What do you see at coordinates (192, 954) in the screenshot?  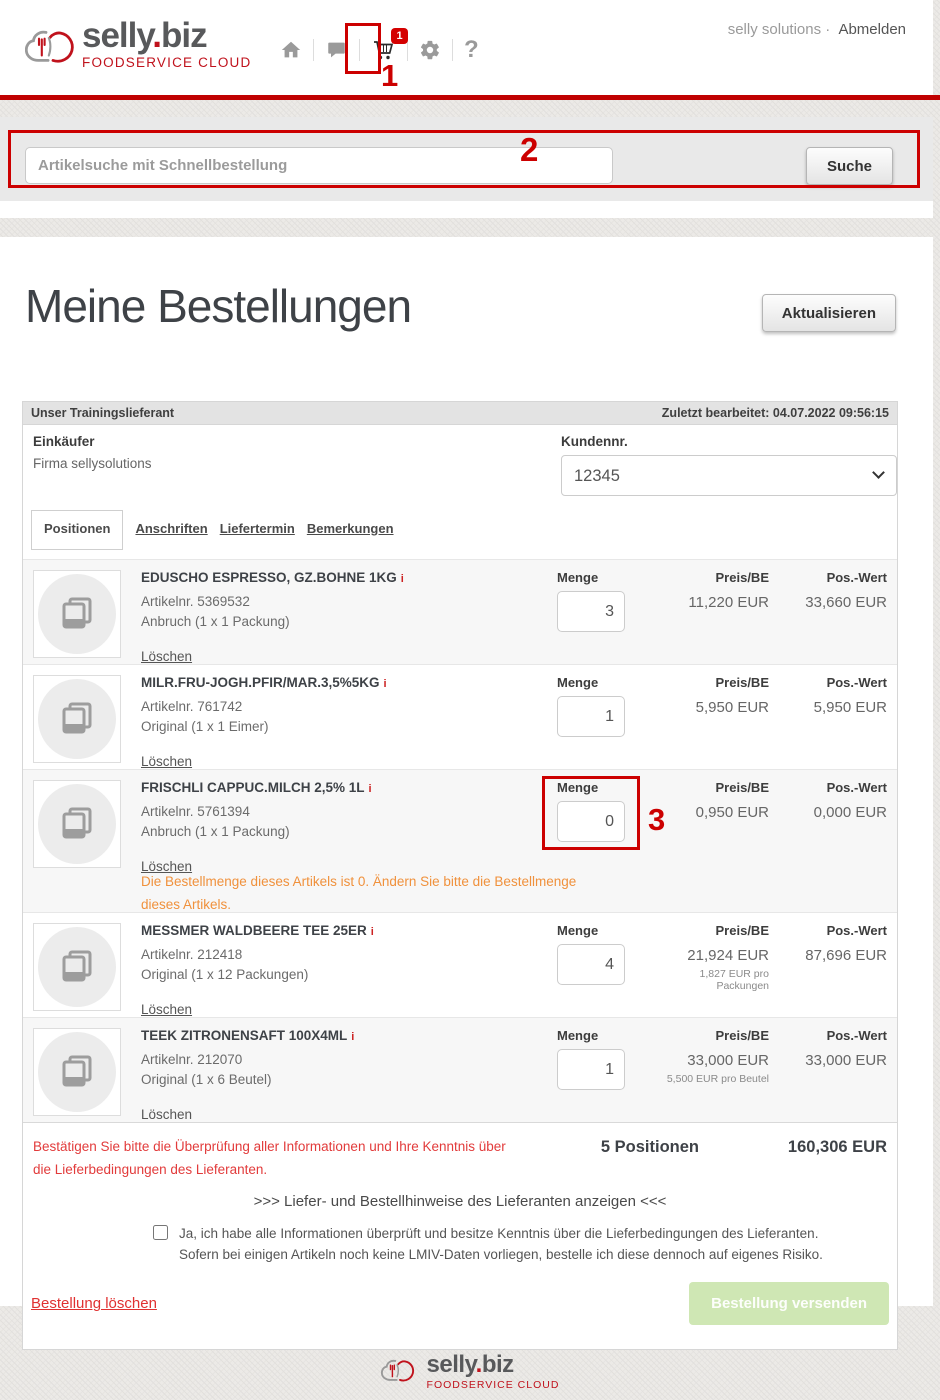 I see `item-article-number: Artikelnr. 212418` at bounding box center [192, 954].